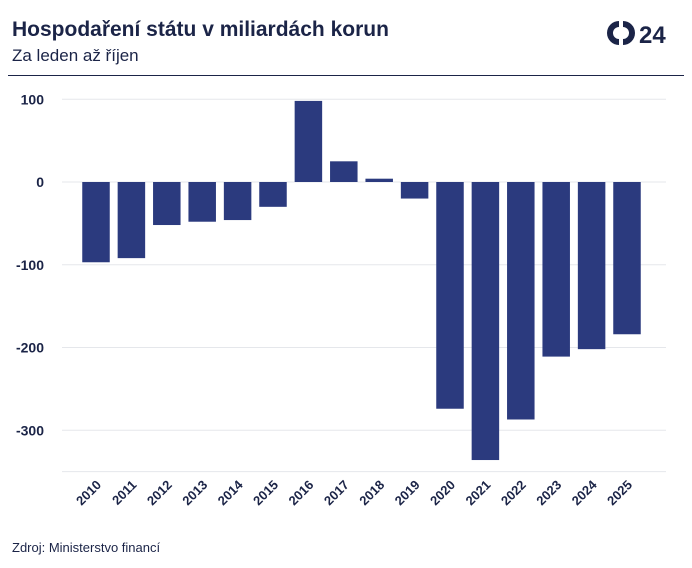 This screenshot has height=568, width=692. Describe the element at coordinates (265, 492) in the screenshot. I see `x-tick-label: 2015` at that location.